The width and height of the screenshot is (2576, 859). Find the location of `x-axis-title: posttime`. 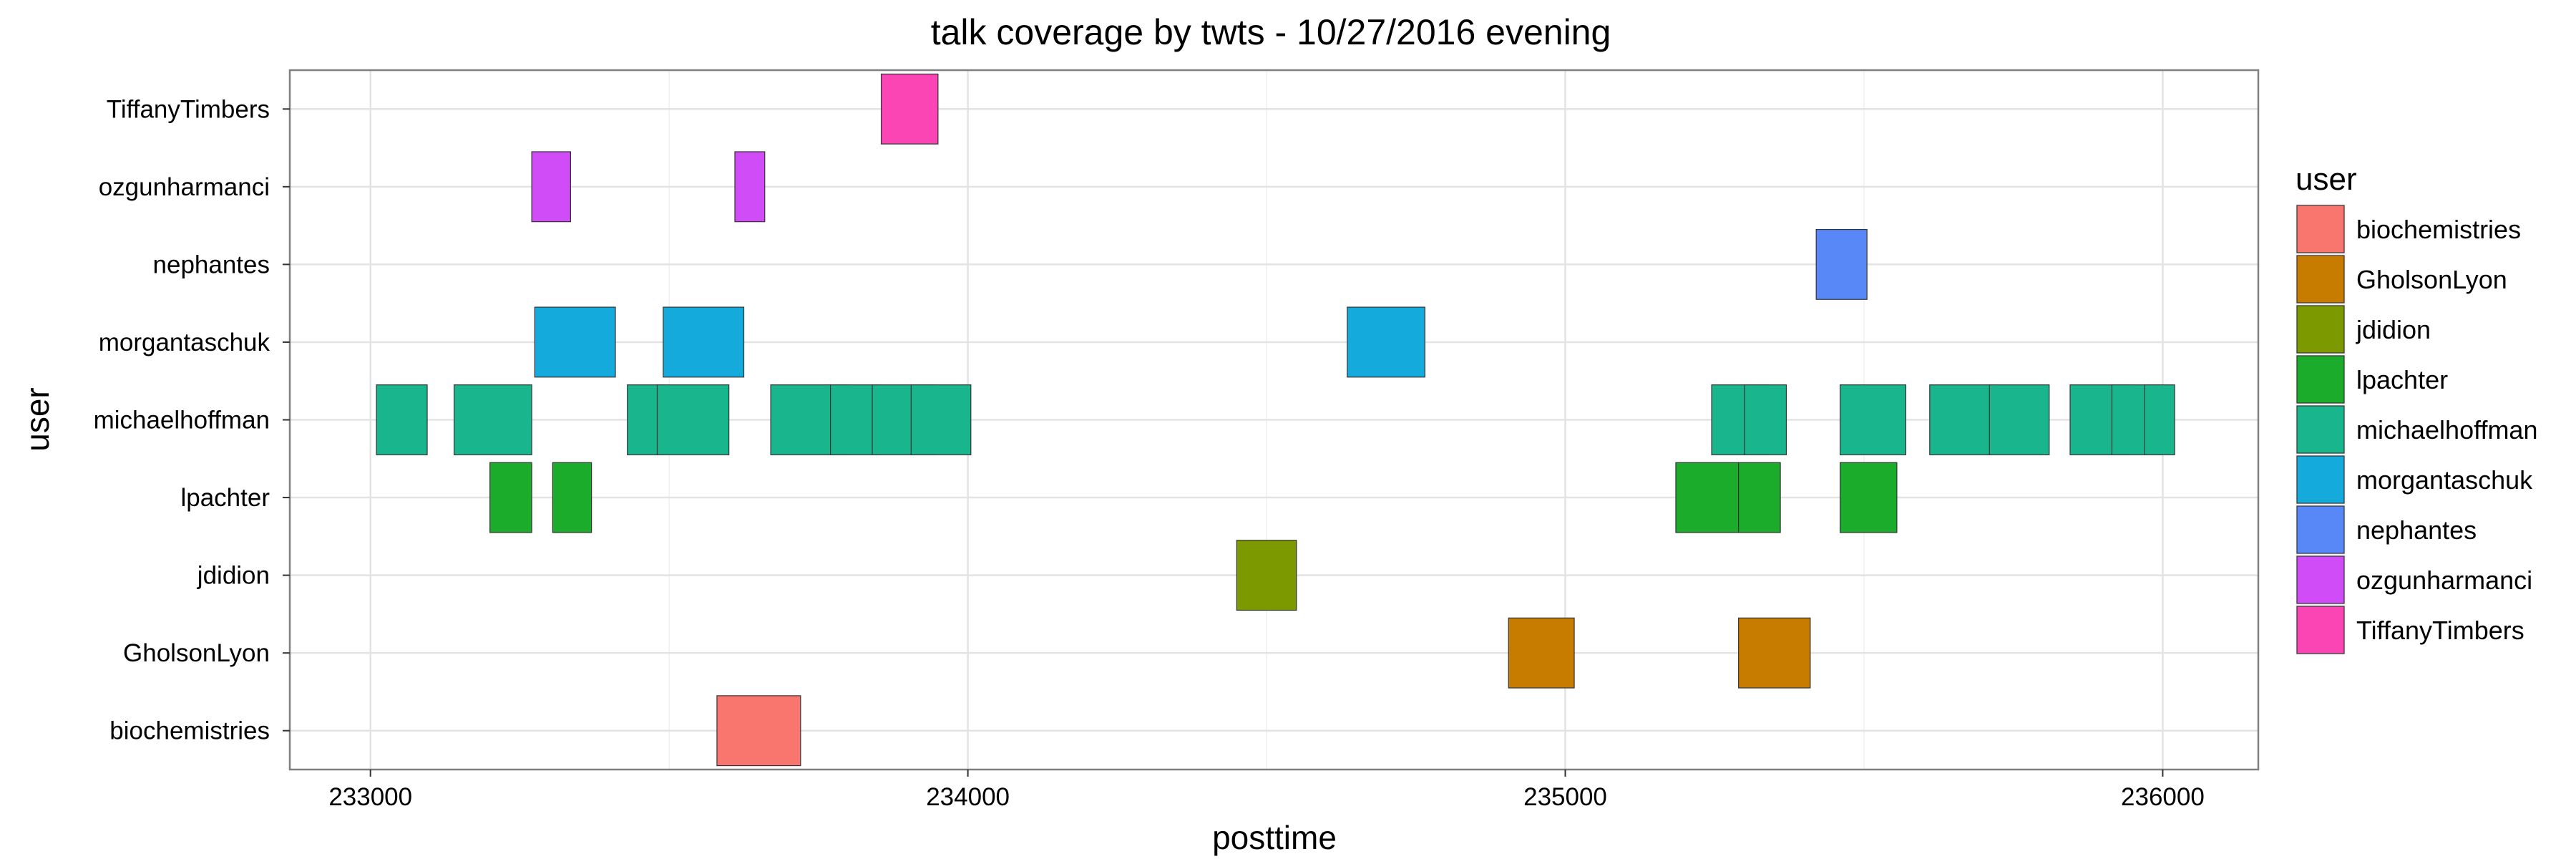

x-axis-title: posttime is located at coordinates (1274, 837).